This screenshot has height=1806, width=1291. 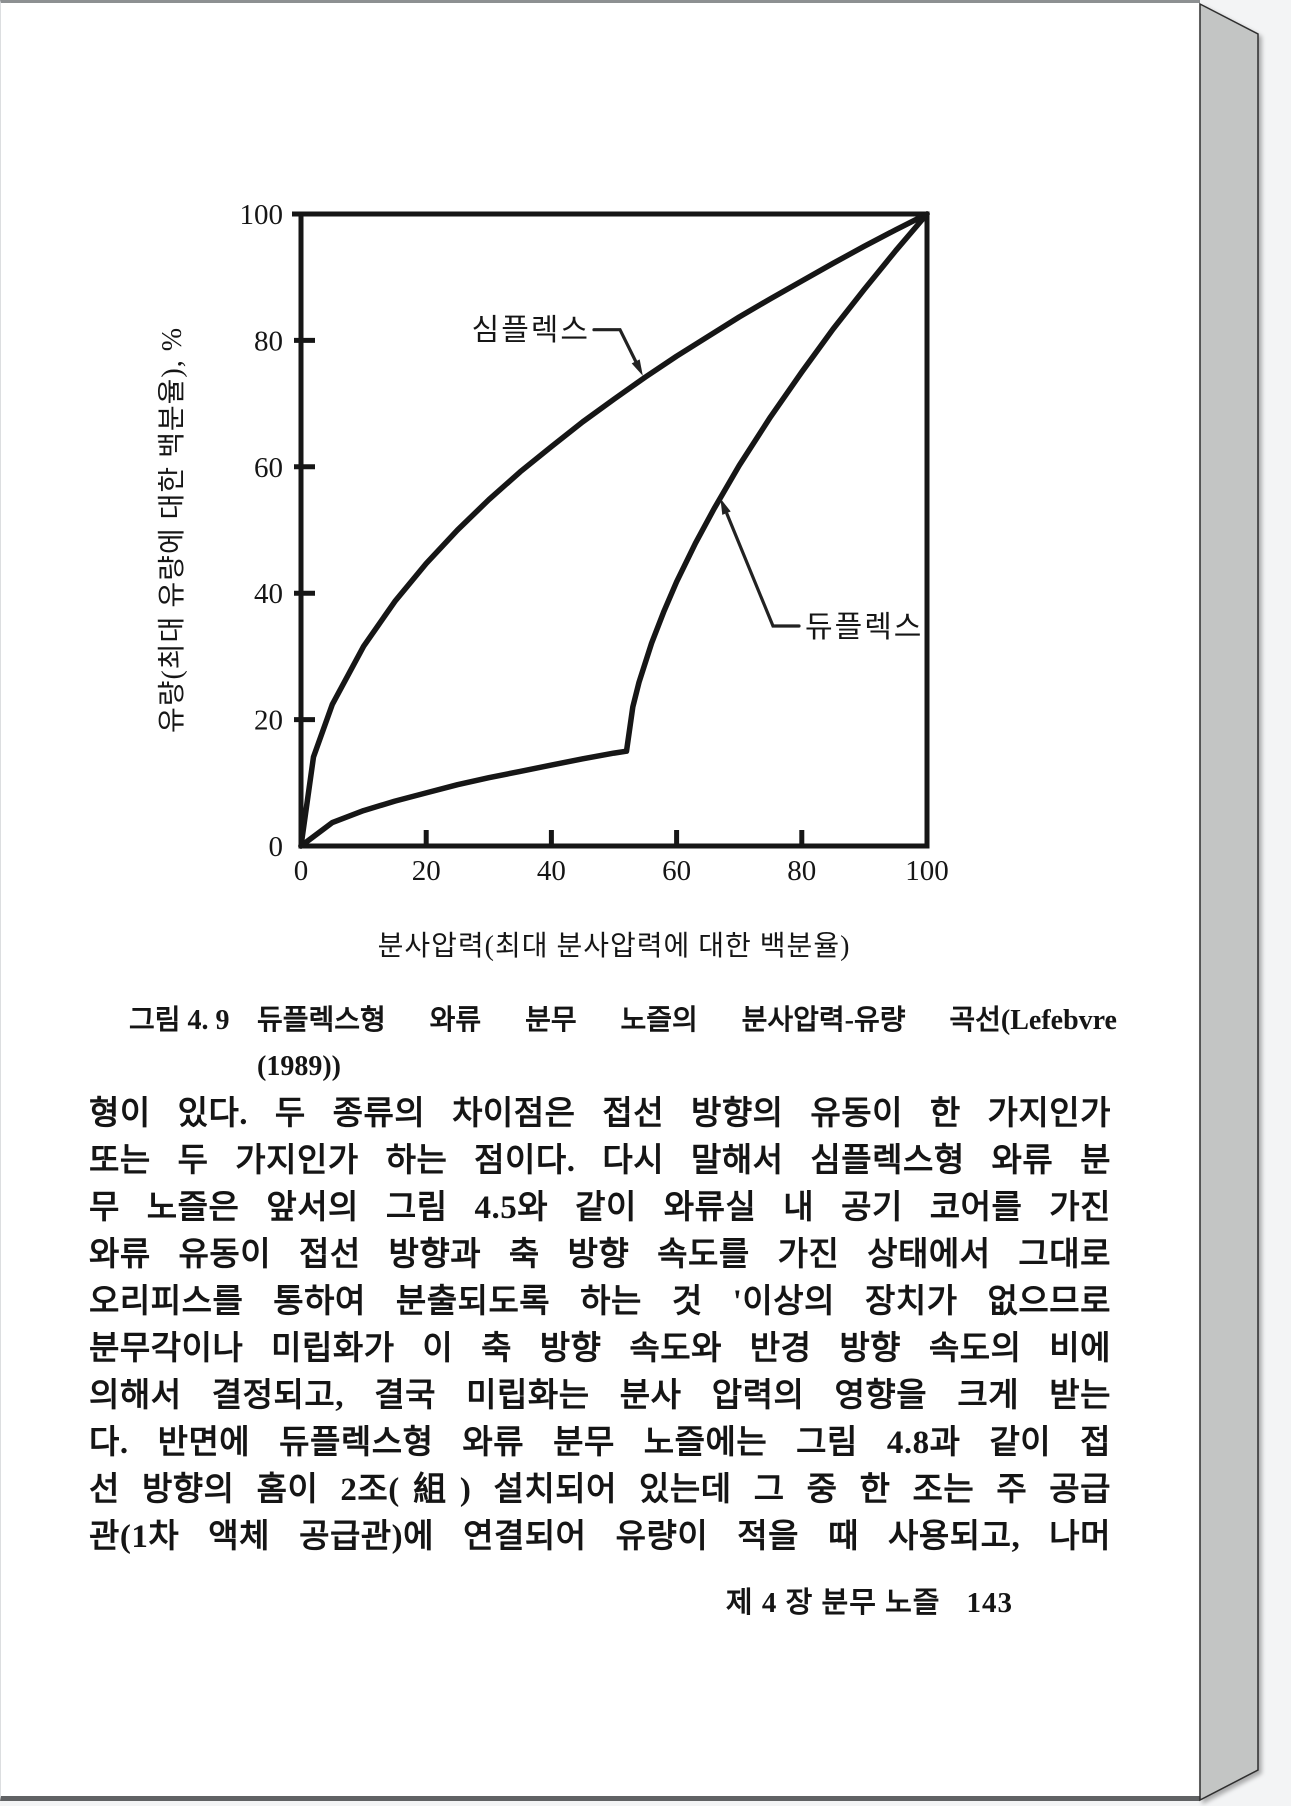 I want to click on body-text-line: 다. 반면에 듀플렉스형 와류 분무 노즐에는 그림 4.8과 같이 접, so click(x=600, y=1443).